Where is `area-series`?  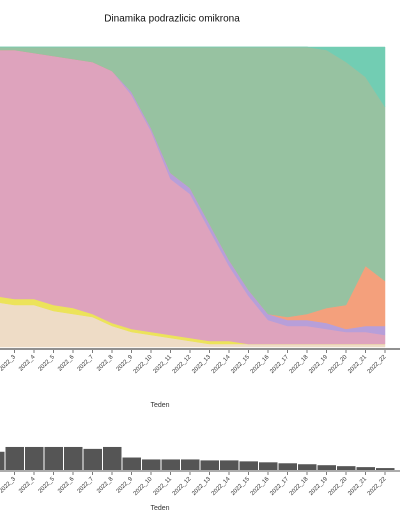
area-series is located at coordinates (193, 77).